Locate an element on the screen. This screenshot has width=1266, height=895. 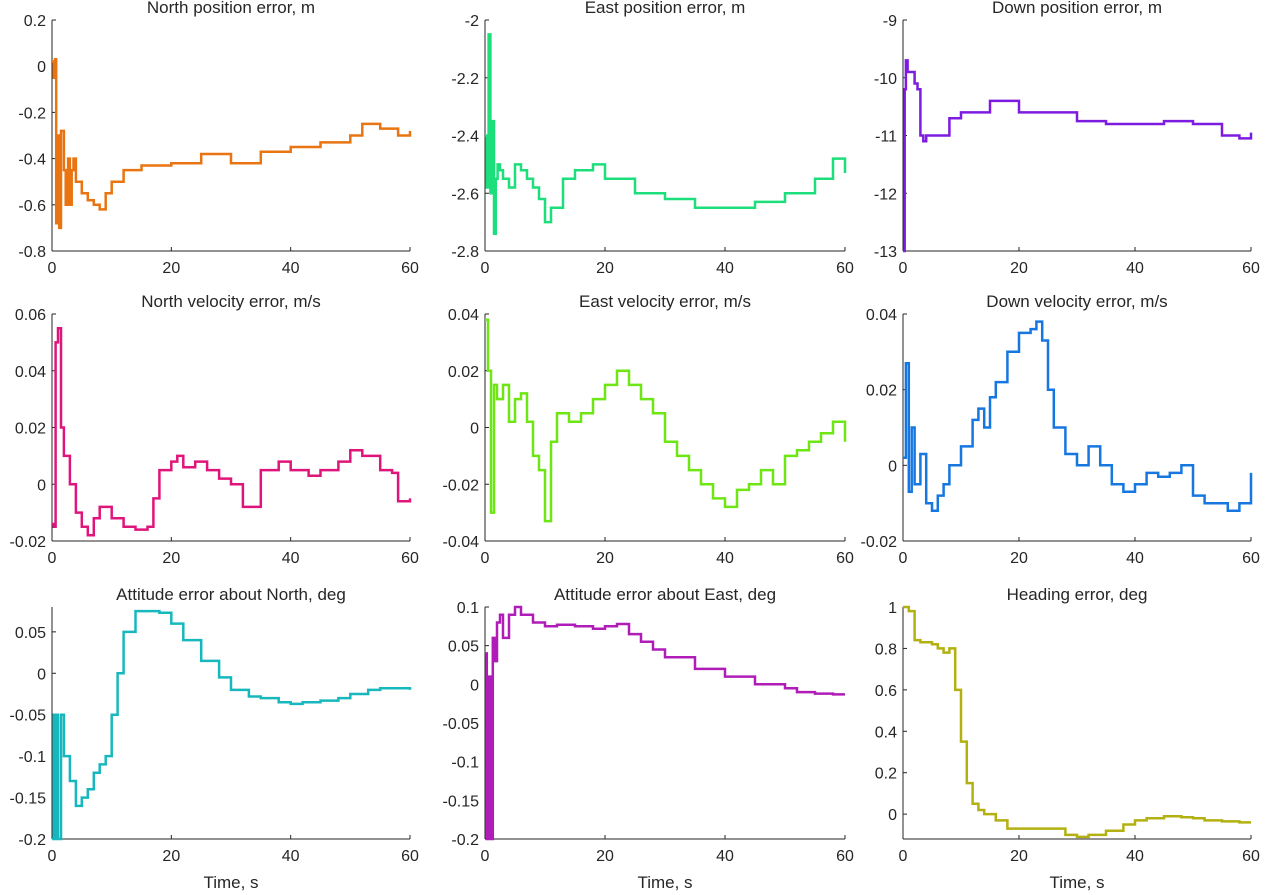
subplot-title: North position error, m is located at coordinates (231, 8).